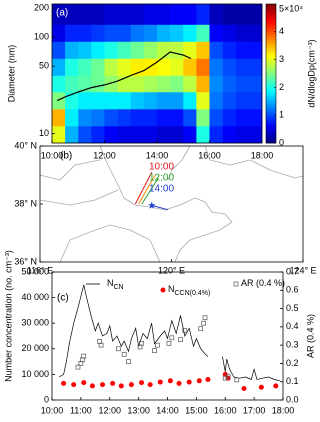 This screenshot has height=422, width=320. I want to click on colorbar-tick-label: 0, so click(281, 142).